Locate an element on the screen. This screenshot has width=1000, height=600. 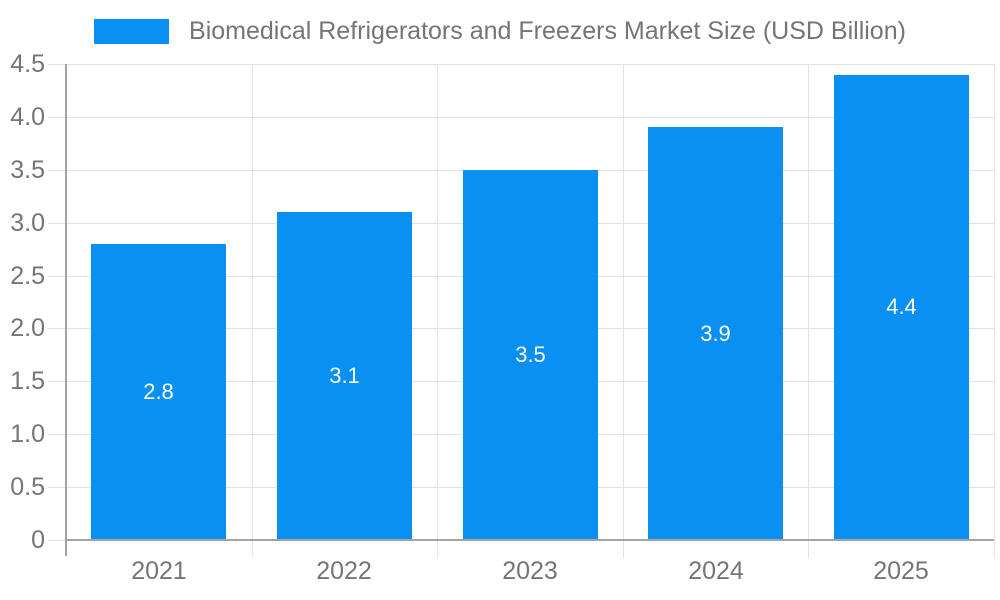
bar-value-label: 3.5 is located at coordinates (530, 354).